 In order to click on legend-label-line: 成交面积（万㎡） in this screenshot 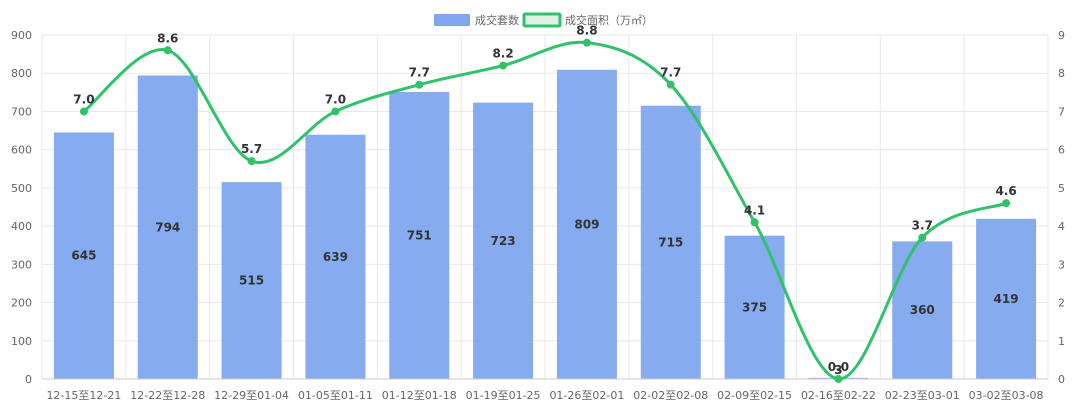, I will do `click(609, 20)`.